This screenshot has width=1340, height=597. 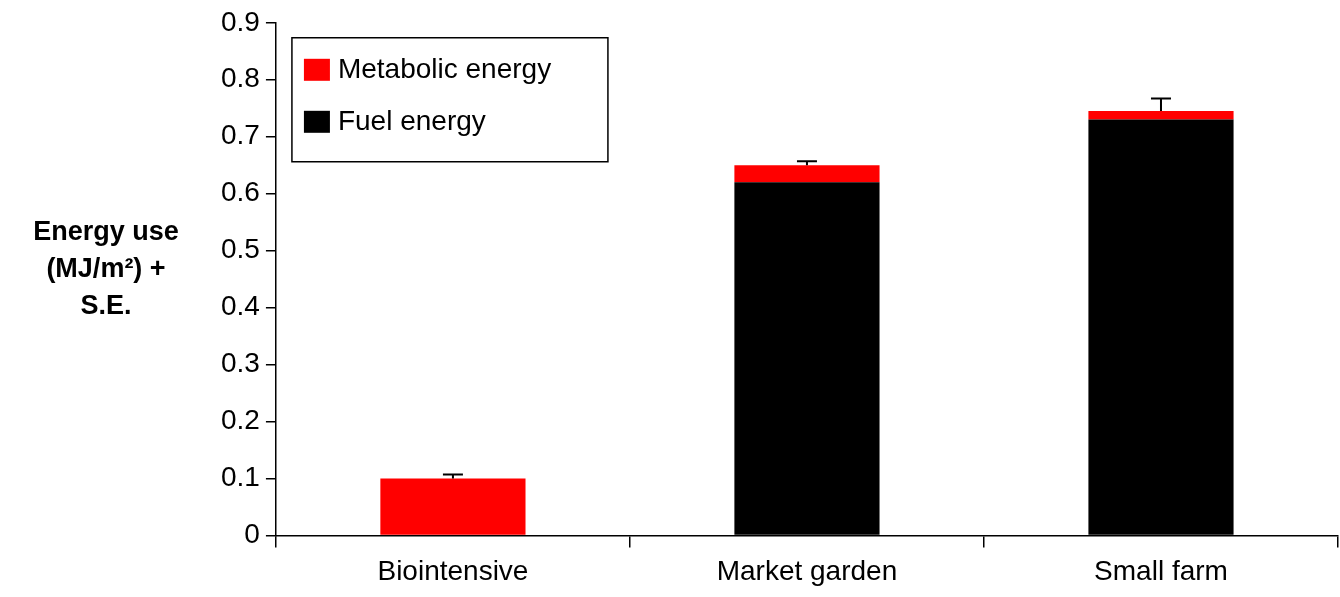 What do you see at coordinates (240, 477) in the screenshot?
I see `y-tick-label: 0.1` at bounding box center [240, 477].